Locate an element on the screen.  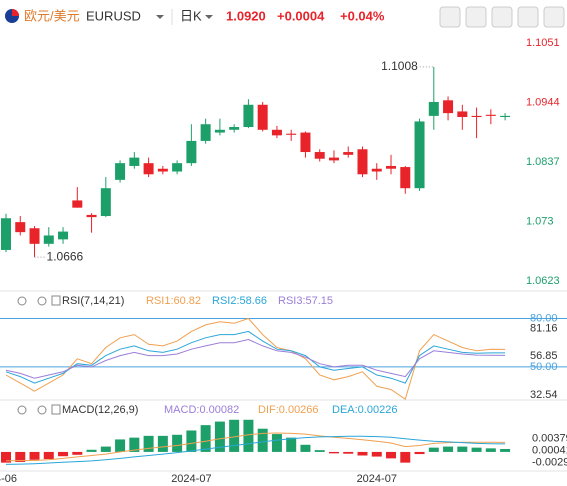
draw-button is located at coordinates (476, 17).